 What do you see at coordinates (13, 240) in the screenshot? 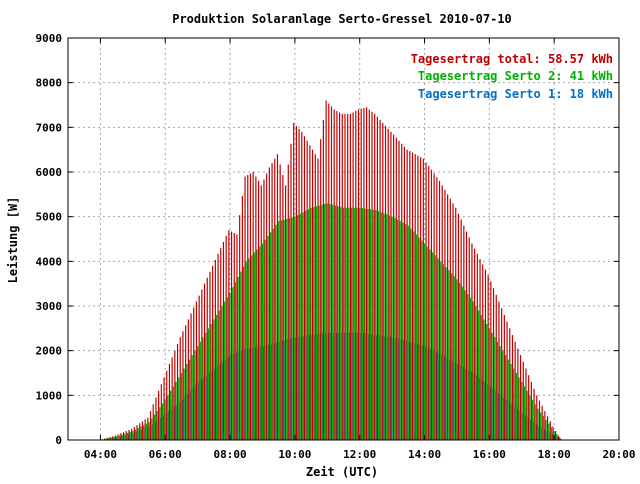
I see `y-axis-label: Leistung [W]` at bounding box center [13, 240].